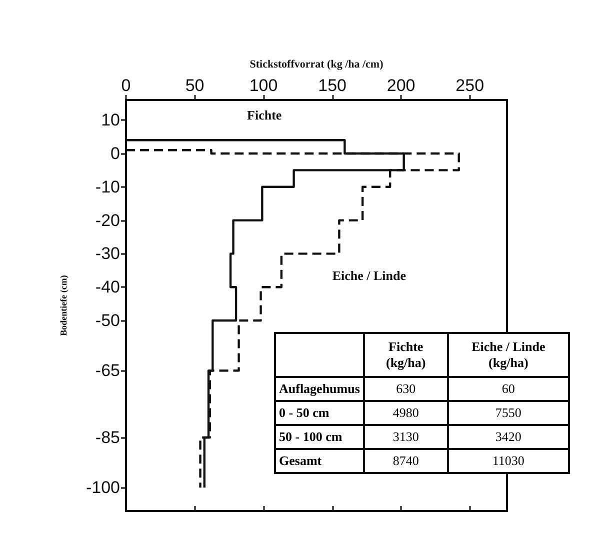  What do you see at coordinates (332, 85) in the screenshot?
I see `x-tick-label: 150` at bounding box center [332, 85].